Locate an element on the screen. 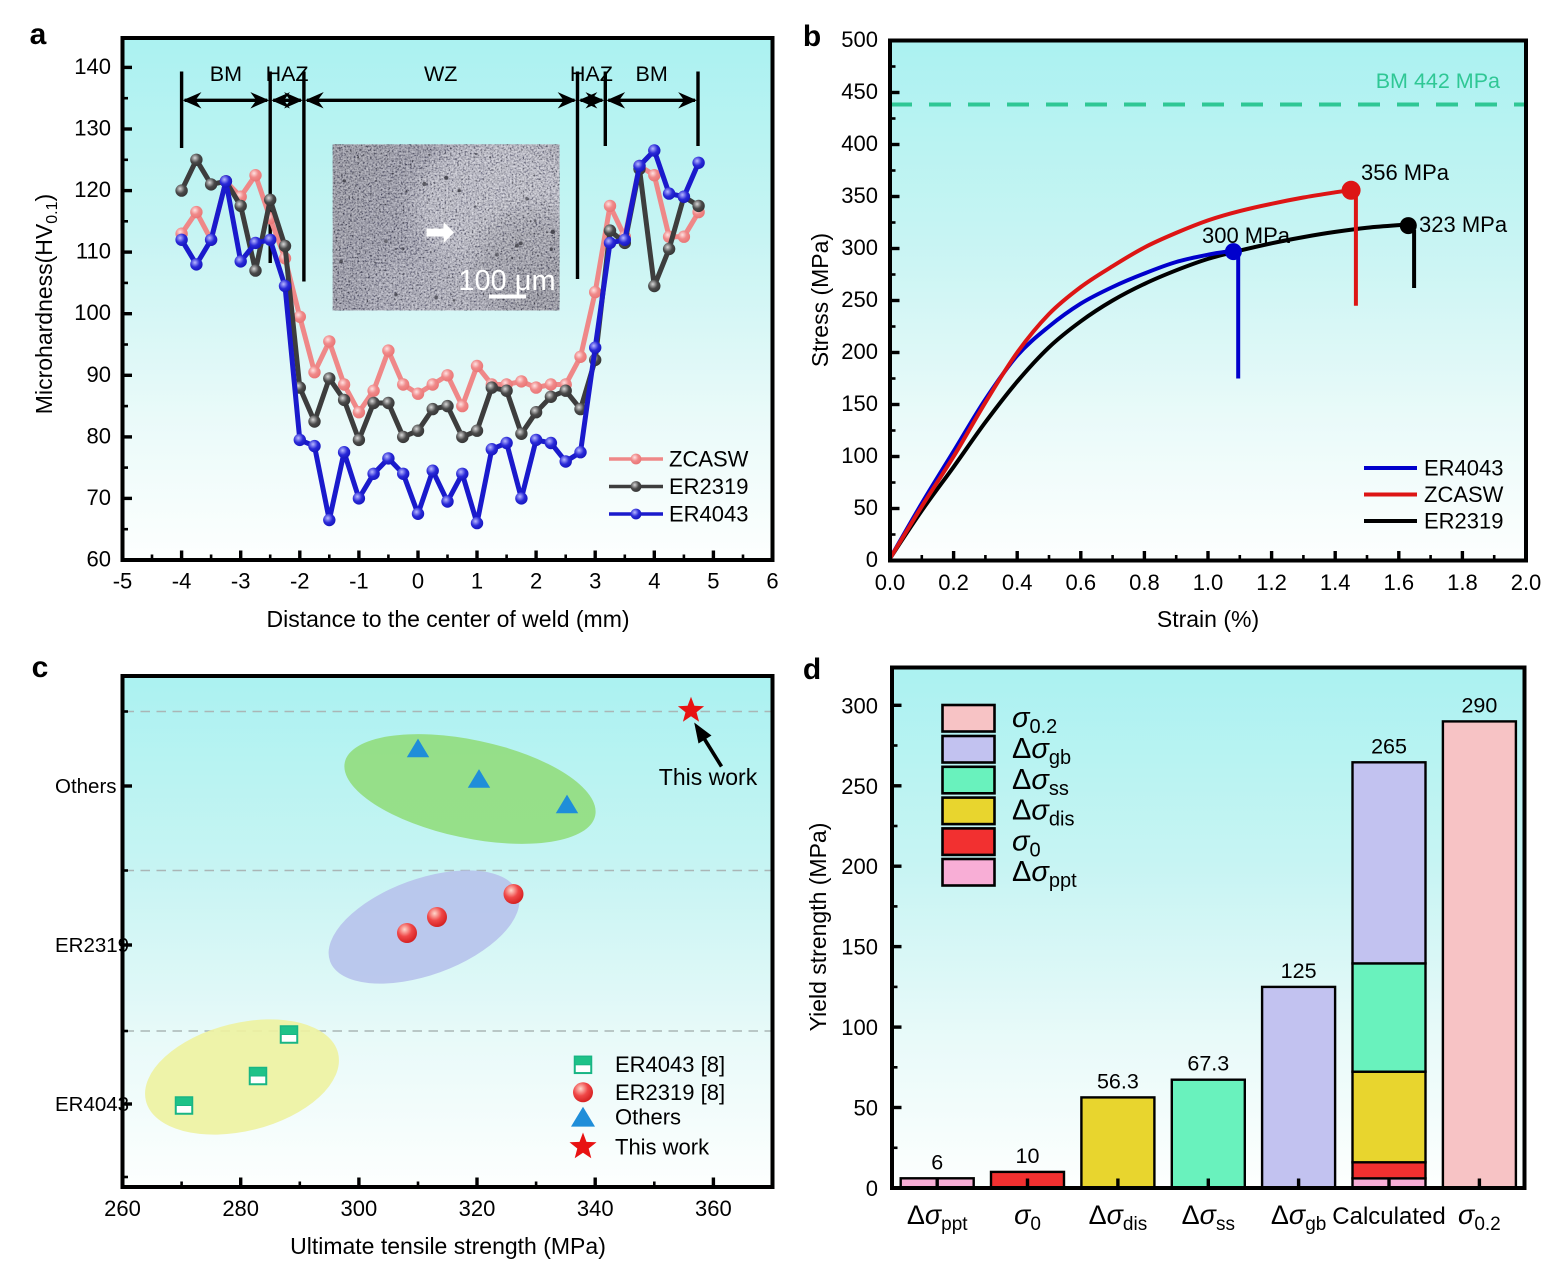 The image size is (1546, 1280). svg-text: 350 is located at coordinates (859, 195).